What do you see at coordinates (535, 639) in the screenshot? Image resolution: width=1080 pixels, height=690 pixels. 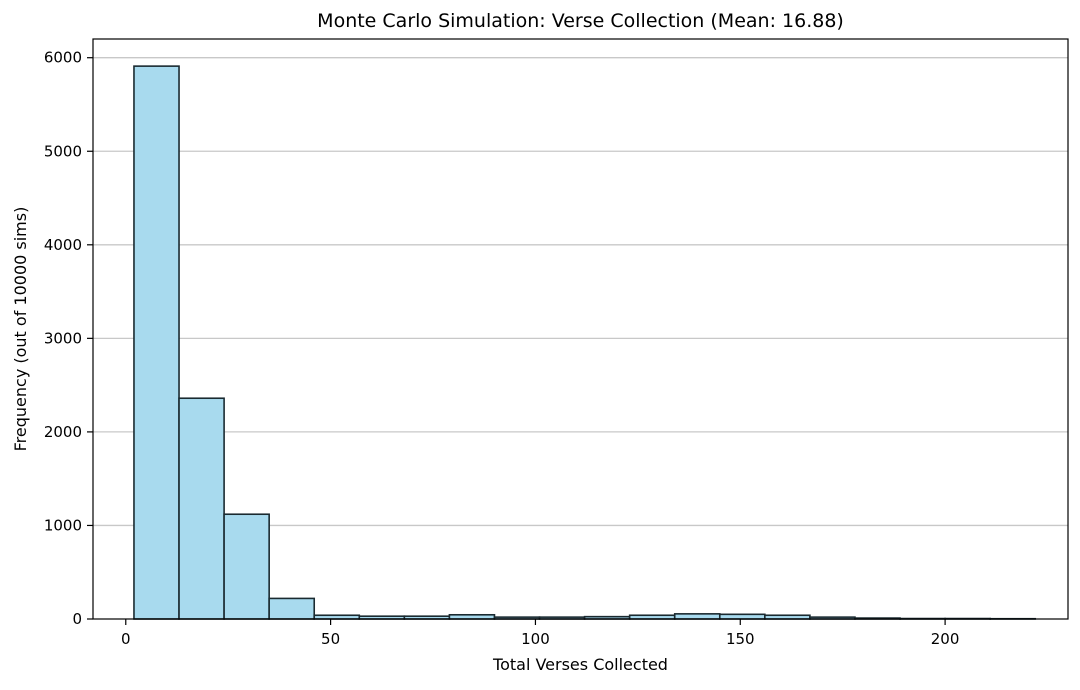 I see `x-tick-label: 100` at bounding box center [535, 639].